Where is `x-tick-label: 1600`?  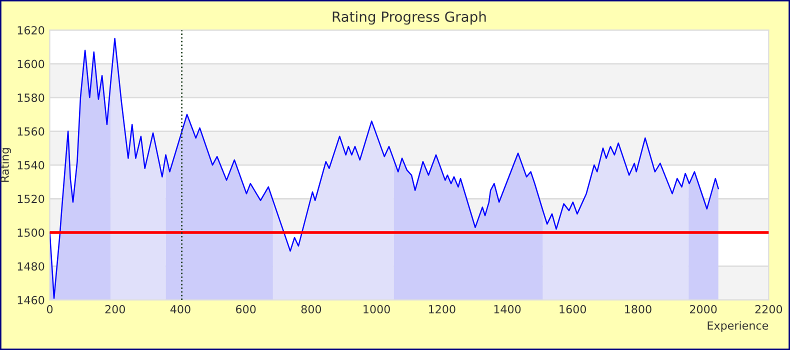 x-tick-label: 1600 is located at coordinates (573, 309).